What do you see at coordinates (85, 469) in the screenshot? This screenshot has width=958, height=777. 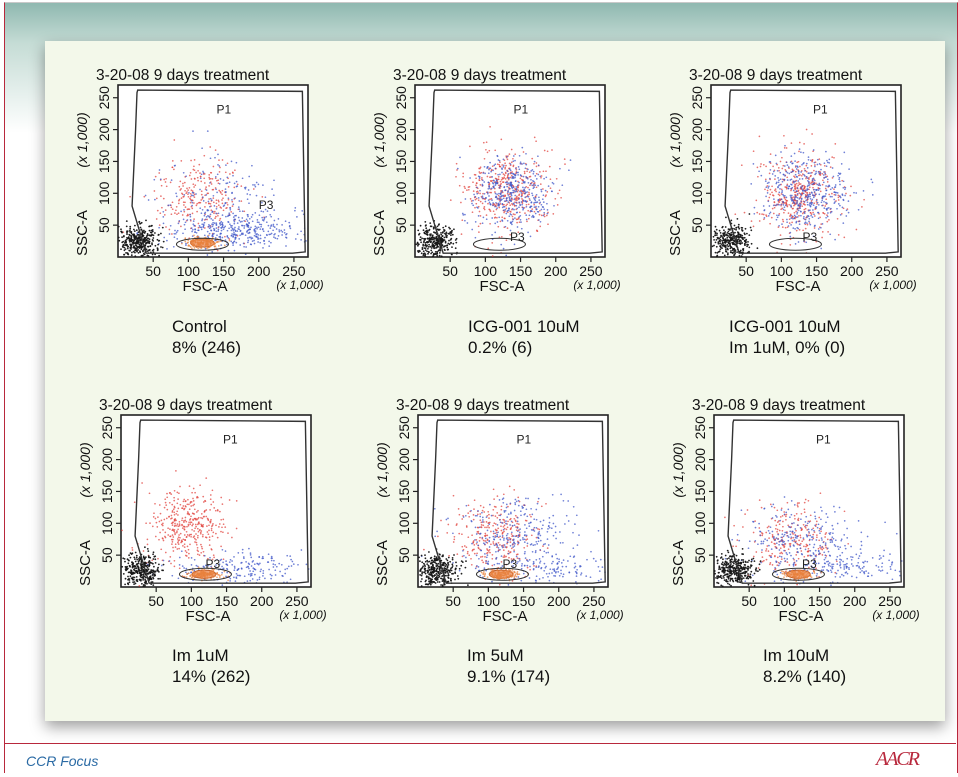 I see `y-axis-unit: (x 1,000)` at bounding box center [85, 469].